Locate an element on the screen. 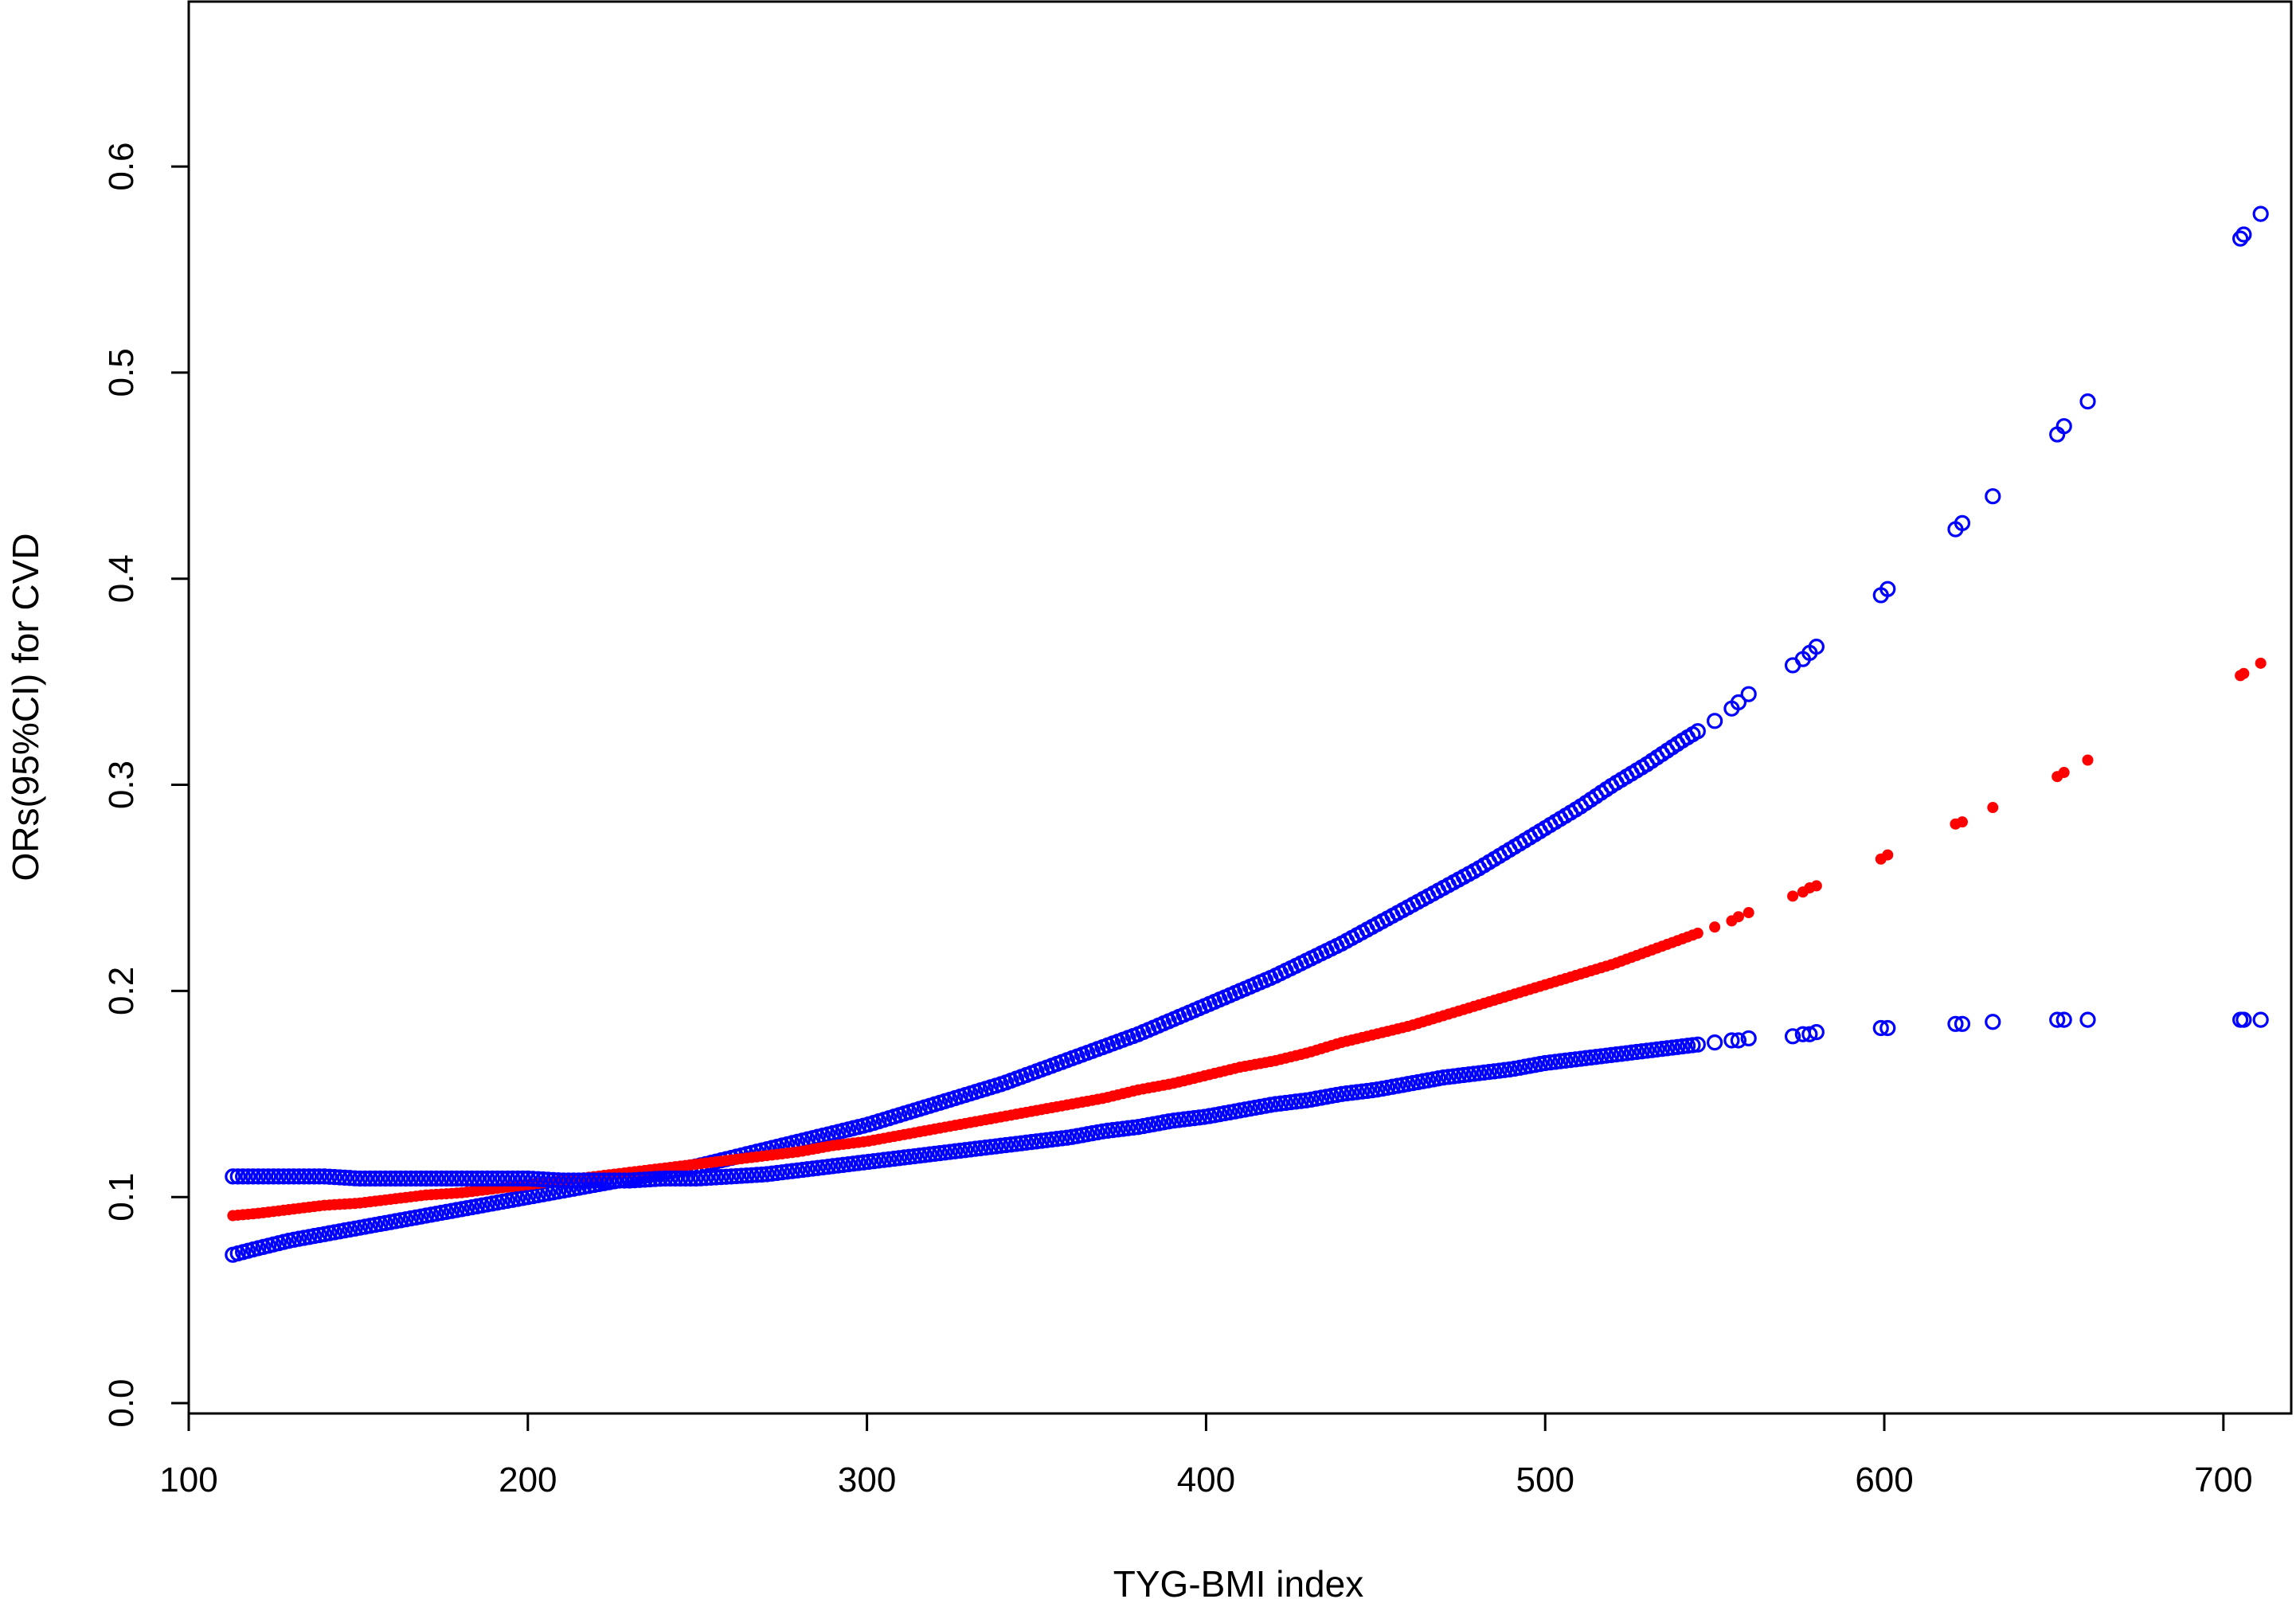  y-tick-label: 0.6 is located at coordinates (121, 166).